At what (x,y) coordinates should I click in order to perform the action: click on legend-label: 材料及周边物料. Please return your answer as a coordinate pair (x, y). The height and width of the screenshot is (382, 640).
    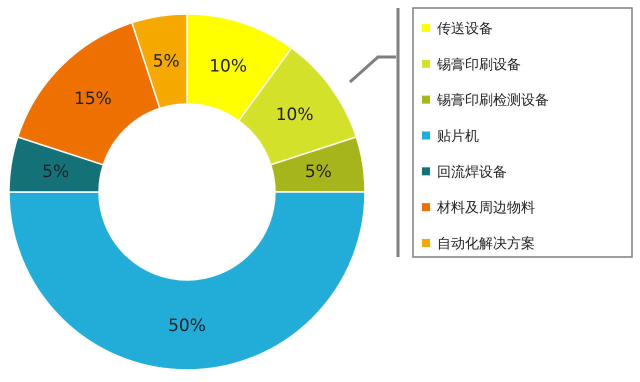
    Looking at the image, I should click on (485, 208).